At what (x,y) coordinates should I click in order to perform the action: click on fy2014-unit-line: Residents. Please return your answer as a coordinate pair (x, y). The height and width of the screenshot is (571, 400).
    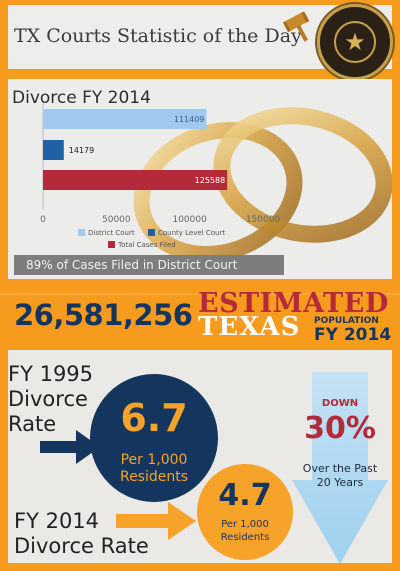
    Looking at the image, I should click on (245, 537).